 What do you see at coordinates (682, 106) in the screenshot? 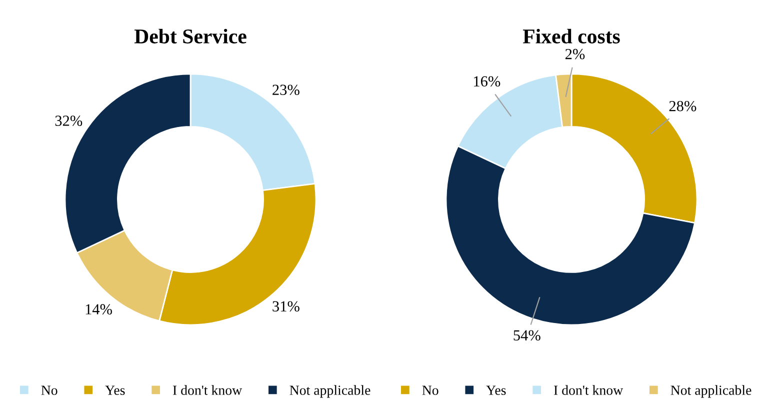
I see `data-label: 28%` at bounding box center [682, 106].